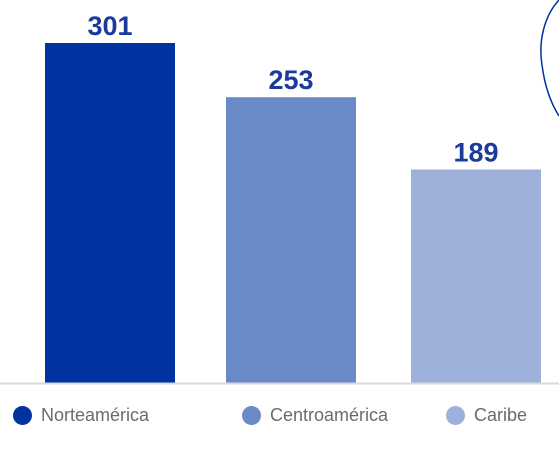  Describe the element at coordinates (475, 153) in the screenshot. I see `bar-value-label-caribe: 189` at that location.